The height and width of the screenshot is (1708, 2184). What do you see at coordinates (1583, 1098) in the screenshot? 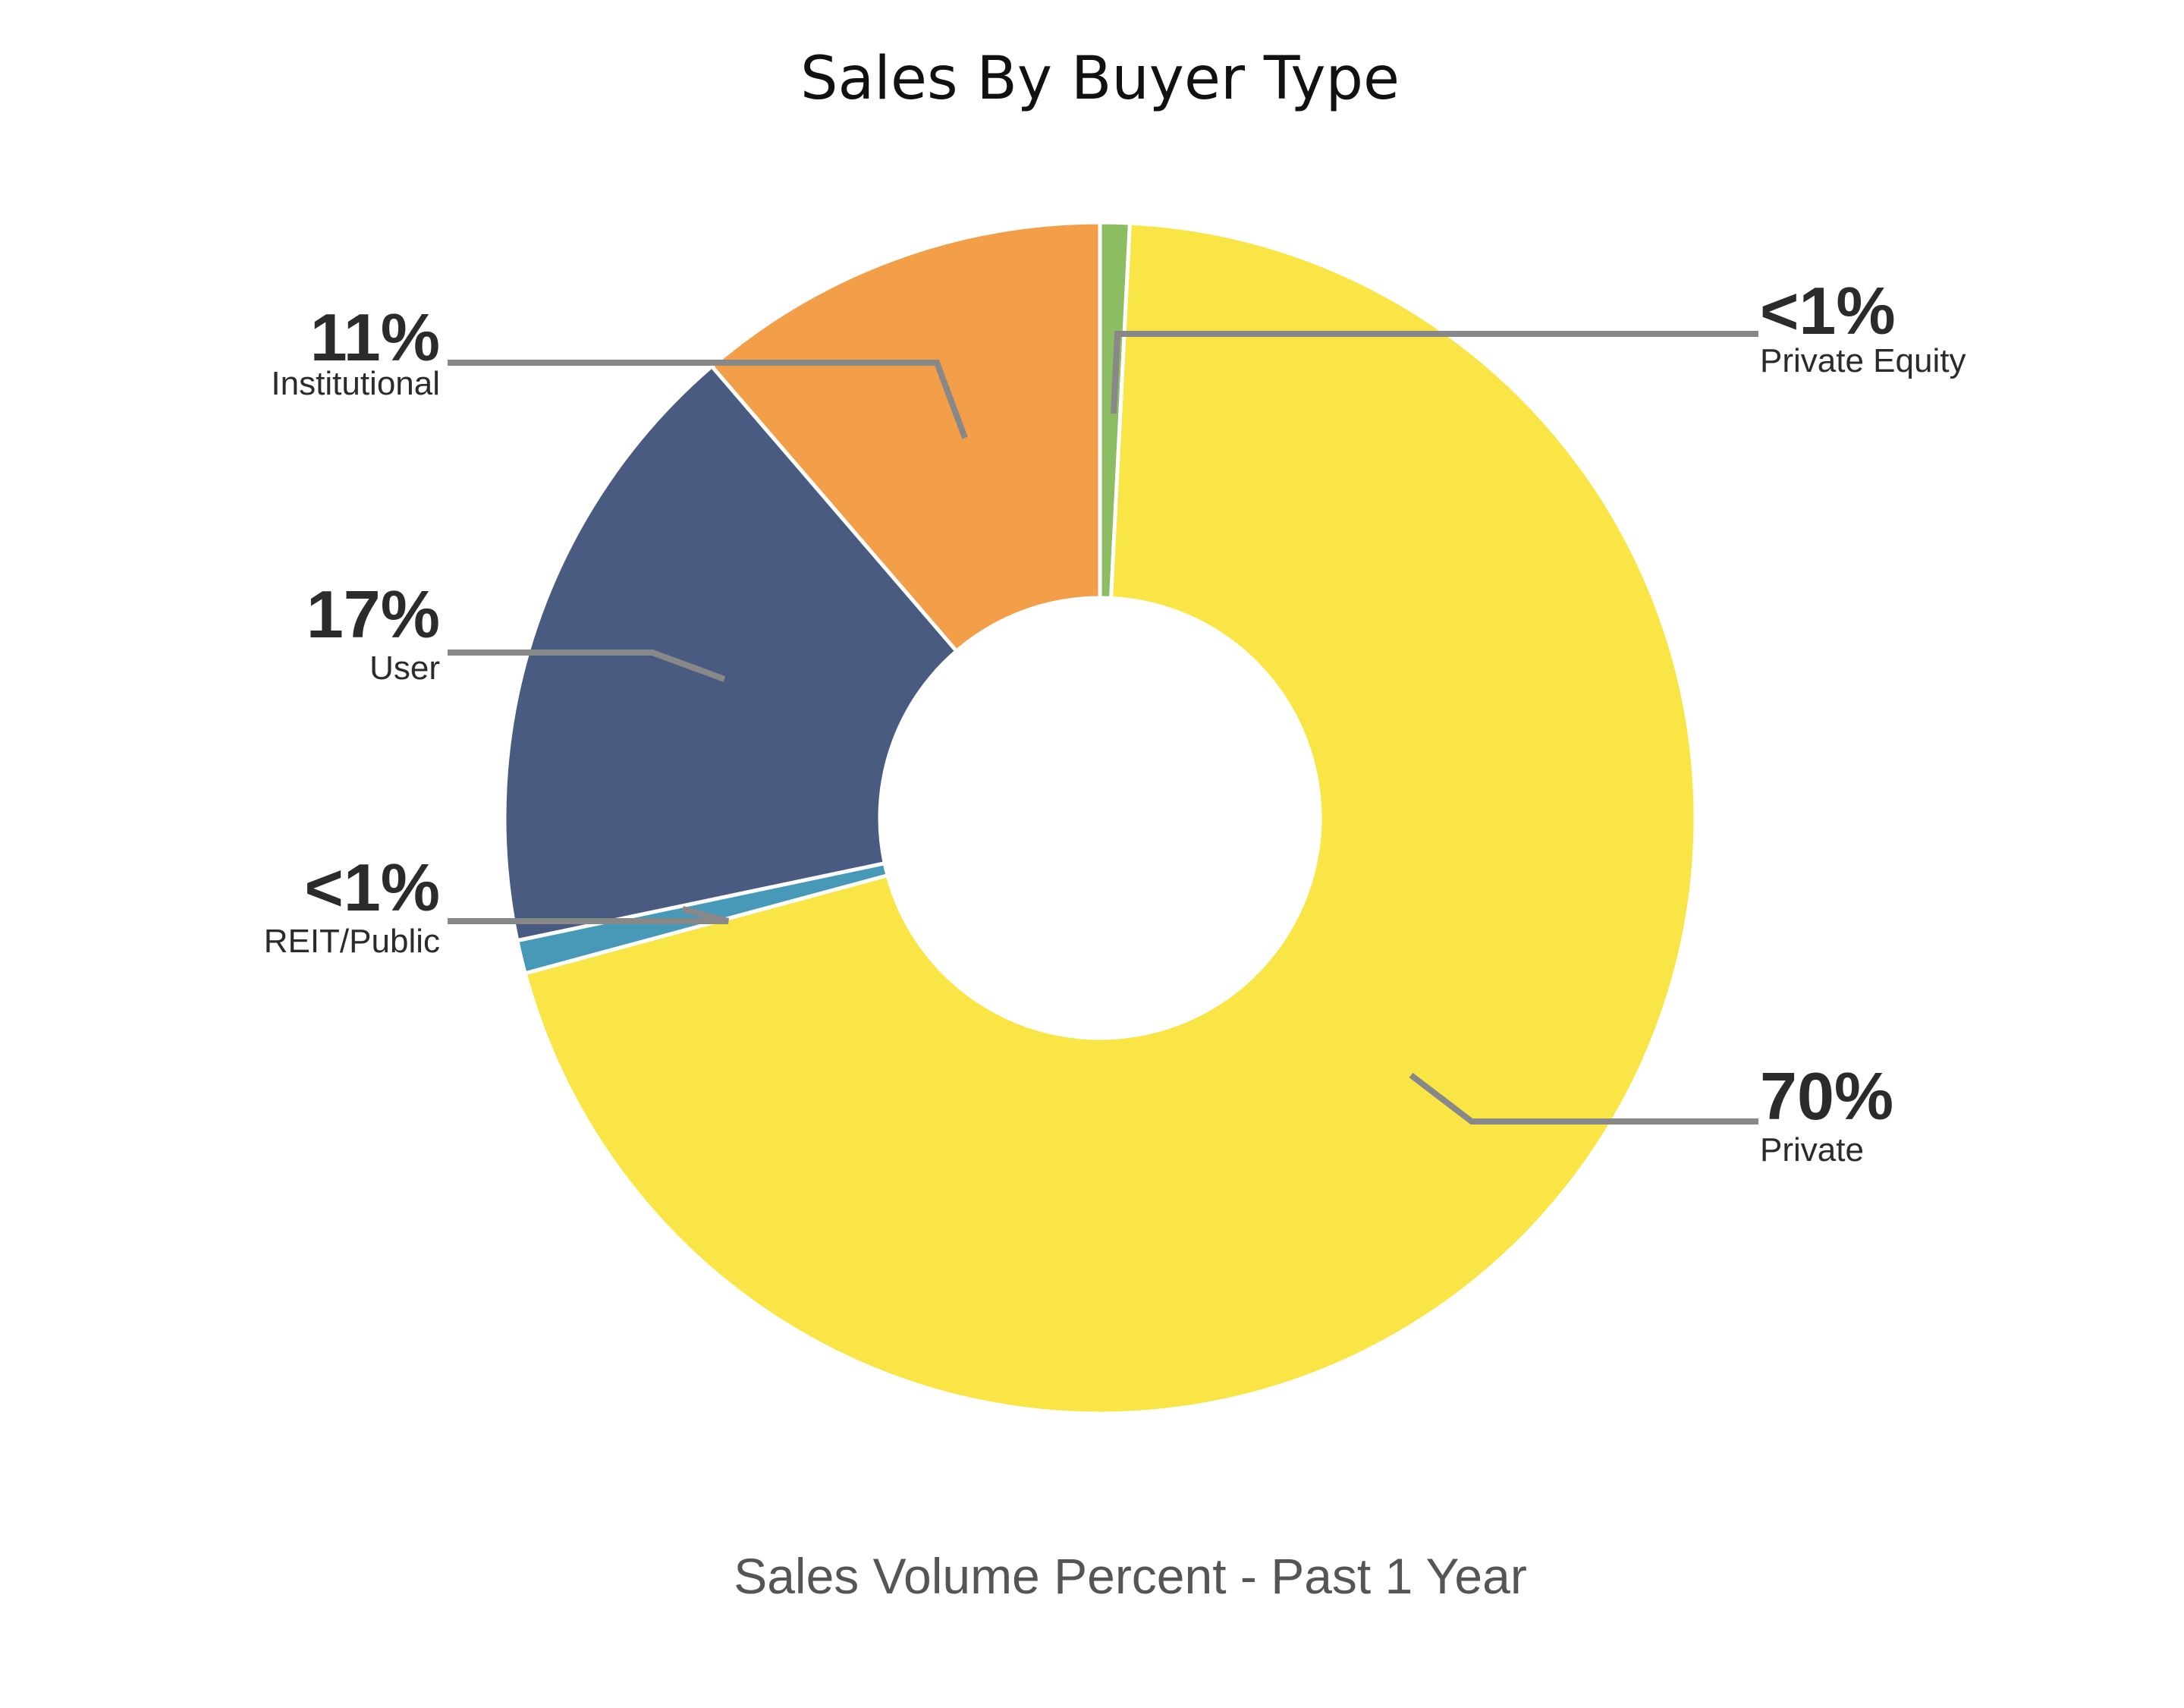
I see `leader-line-private` at bounding box center [1583, 1098].